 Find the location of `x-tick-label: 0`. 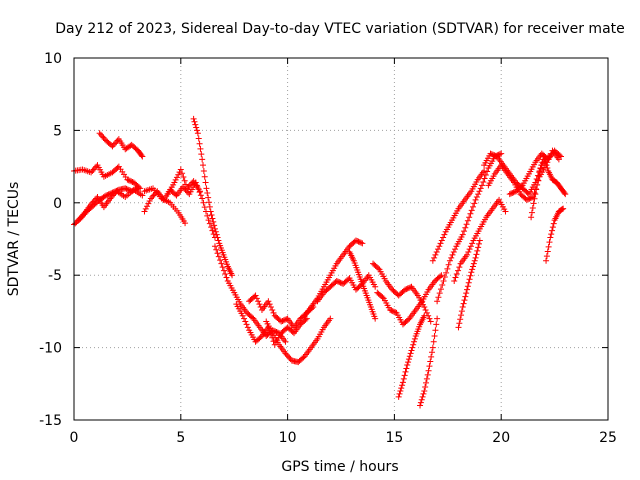

x-tick-label: 0 is located at coordinates (74, 438).